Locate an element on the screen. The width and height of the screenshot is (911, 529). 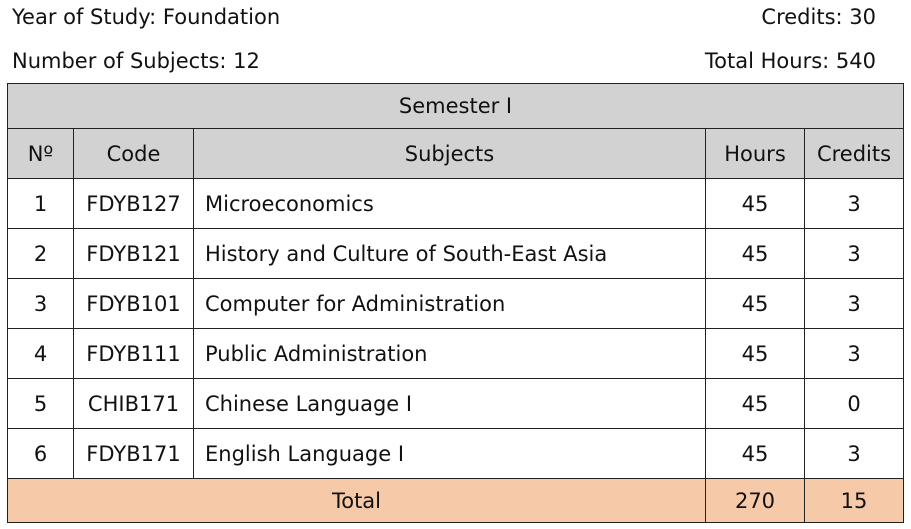
total-credits-cell: 15 is located at coordinates (854, 500).